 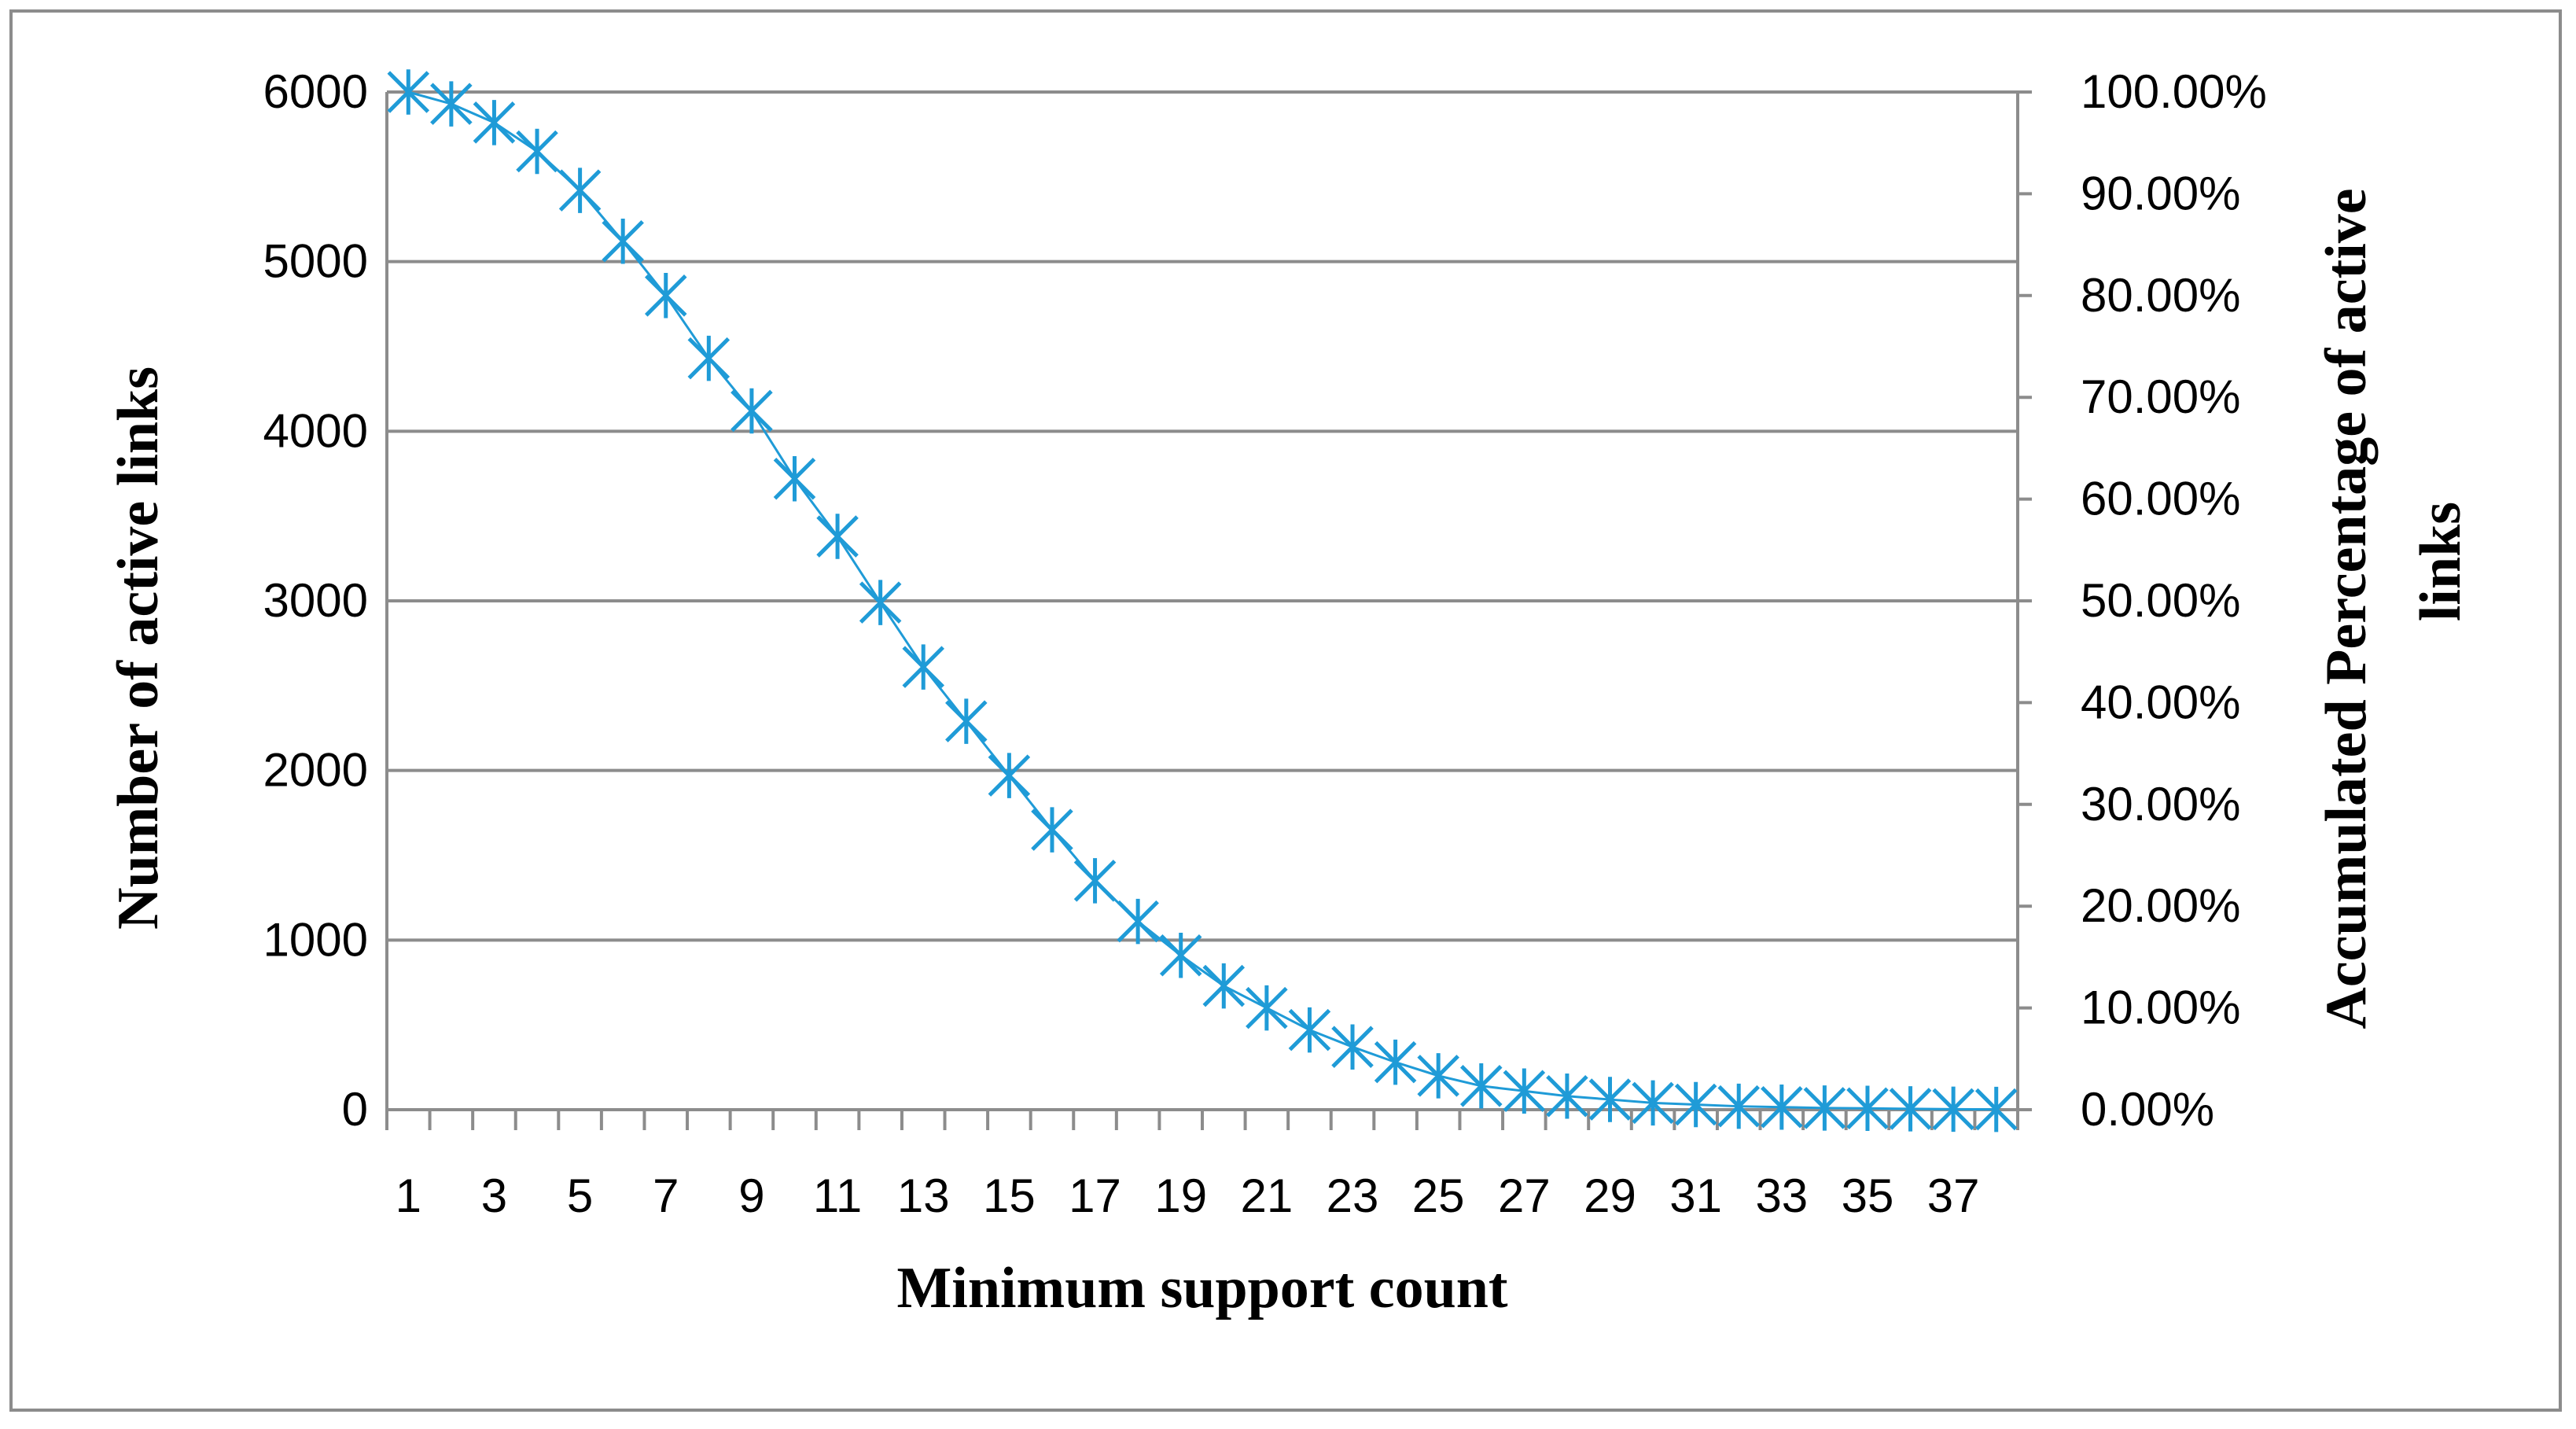 What do you see at coordinates (666, 1195) in the screenshot?
I see `x-tick-label: 7` at bounding box center [666, 1195].